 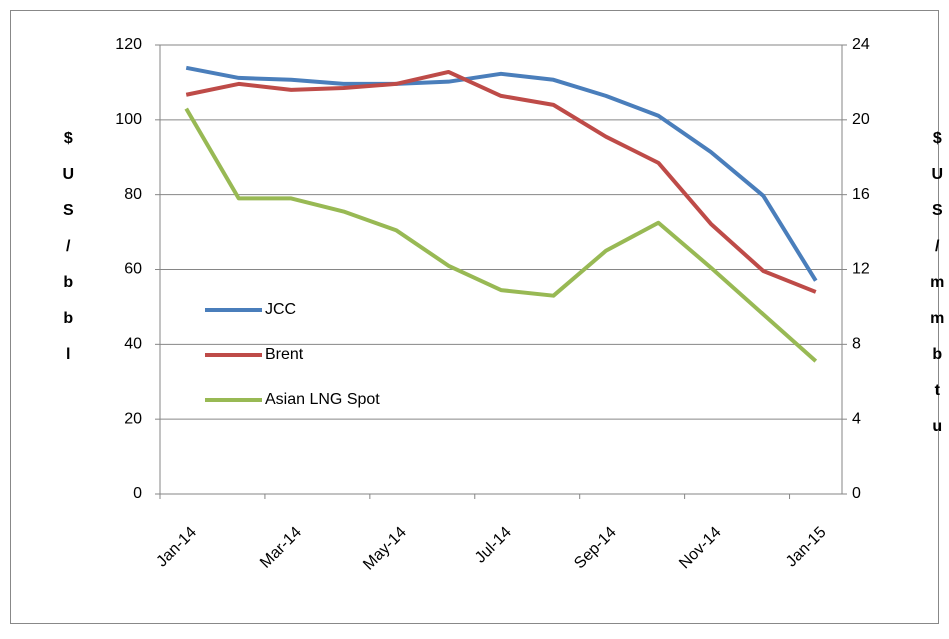 I want to click on y-tick-label: 60, so click(x=133, y=269).